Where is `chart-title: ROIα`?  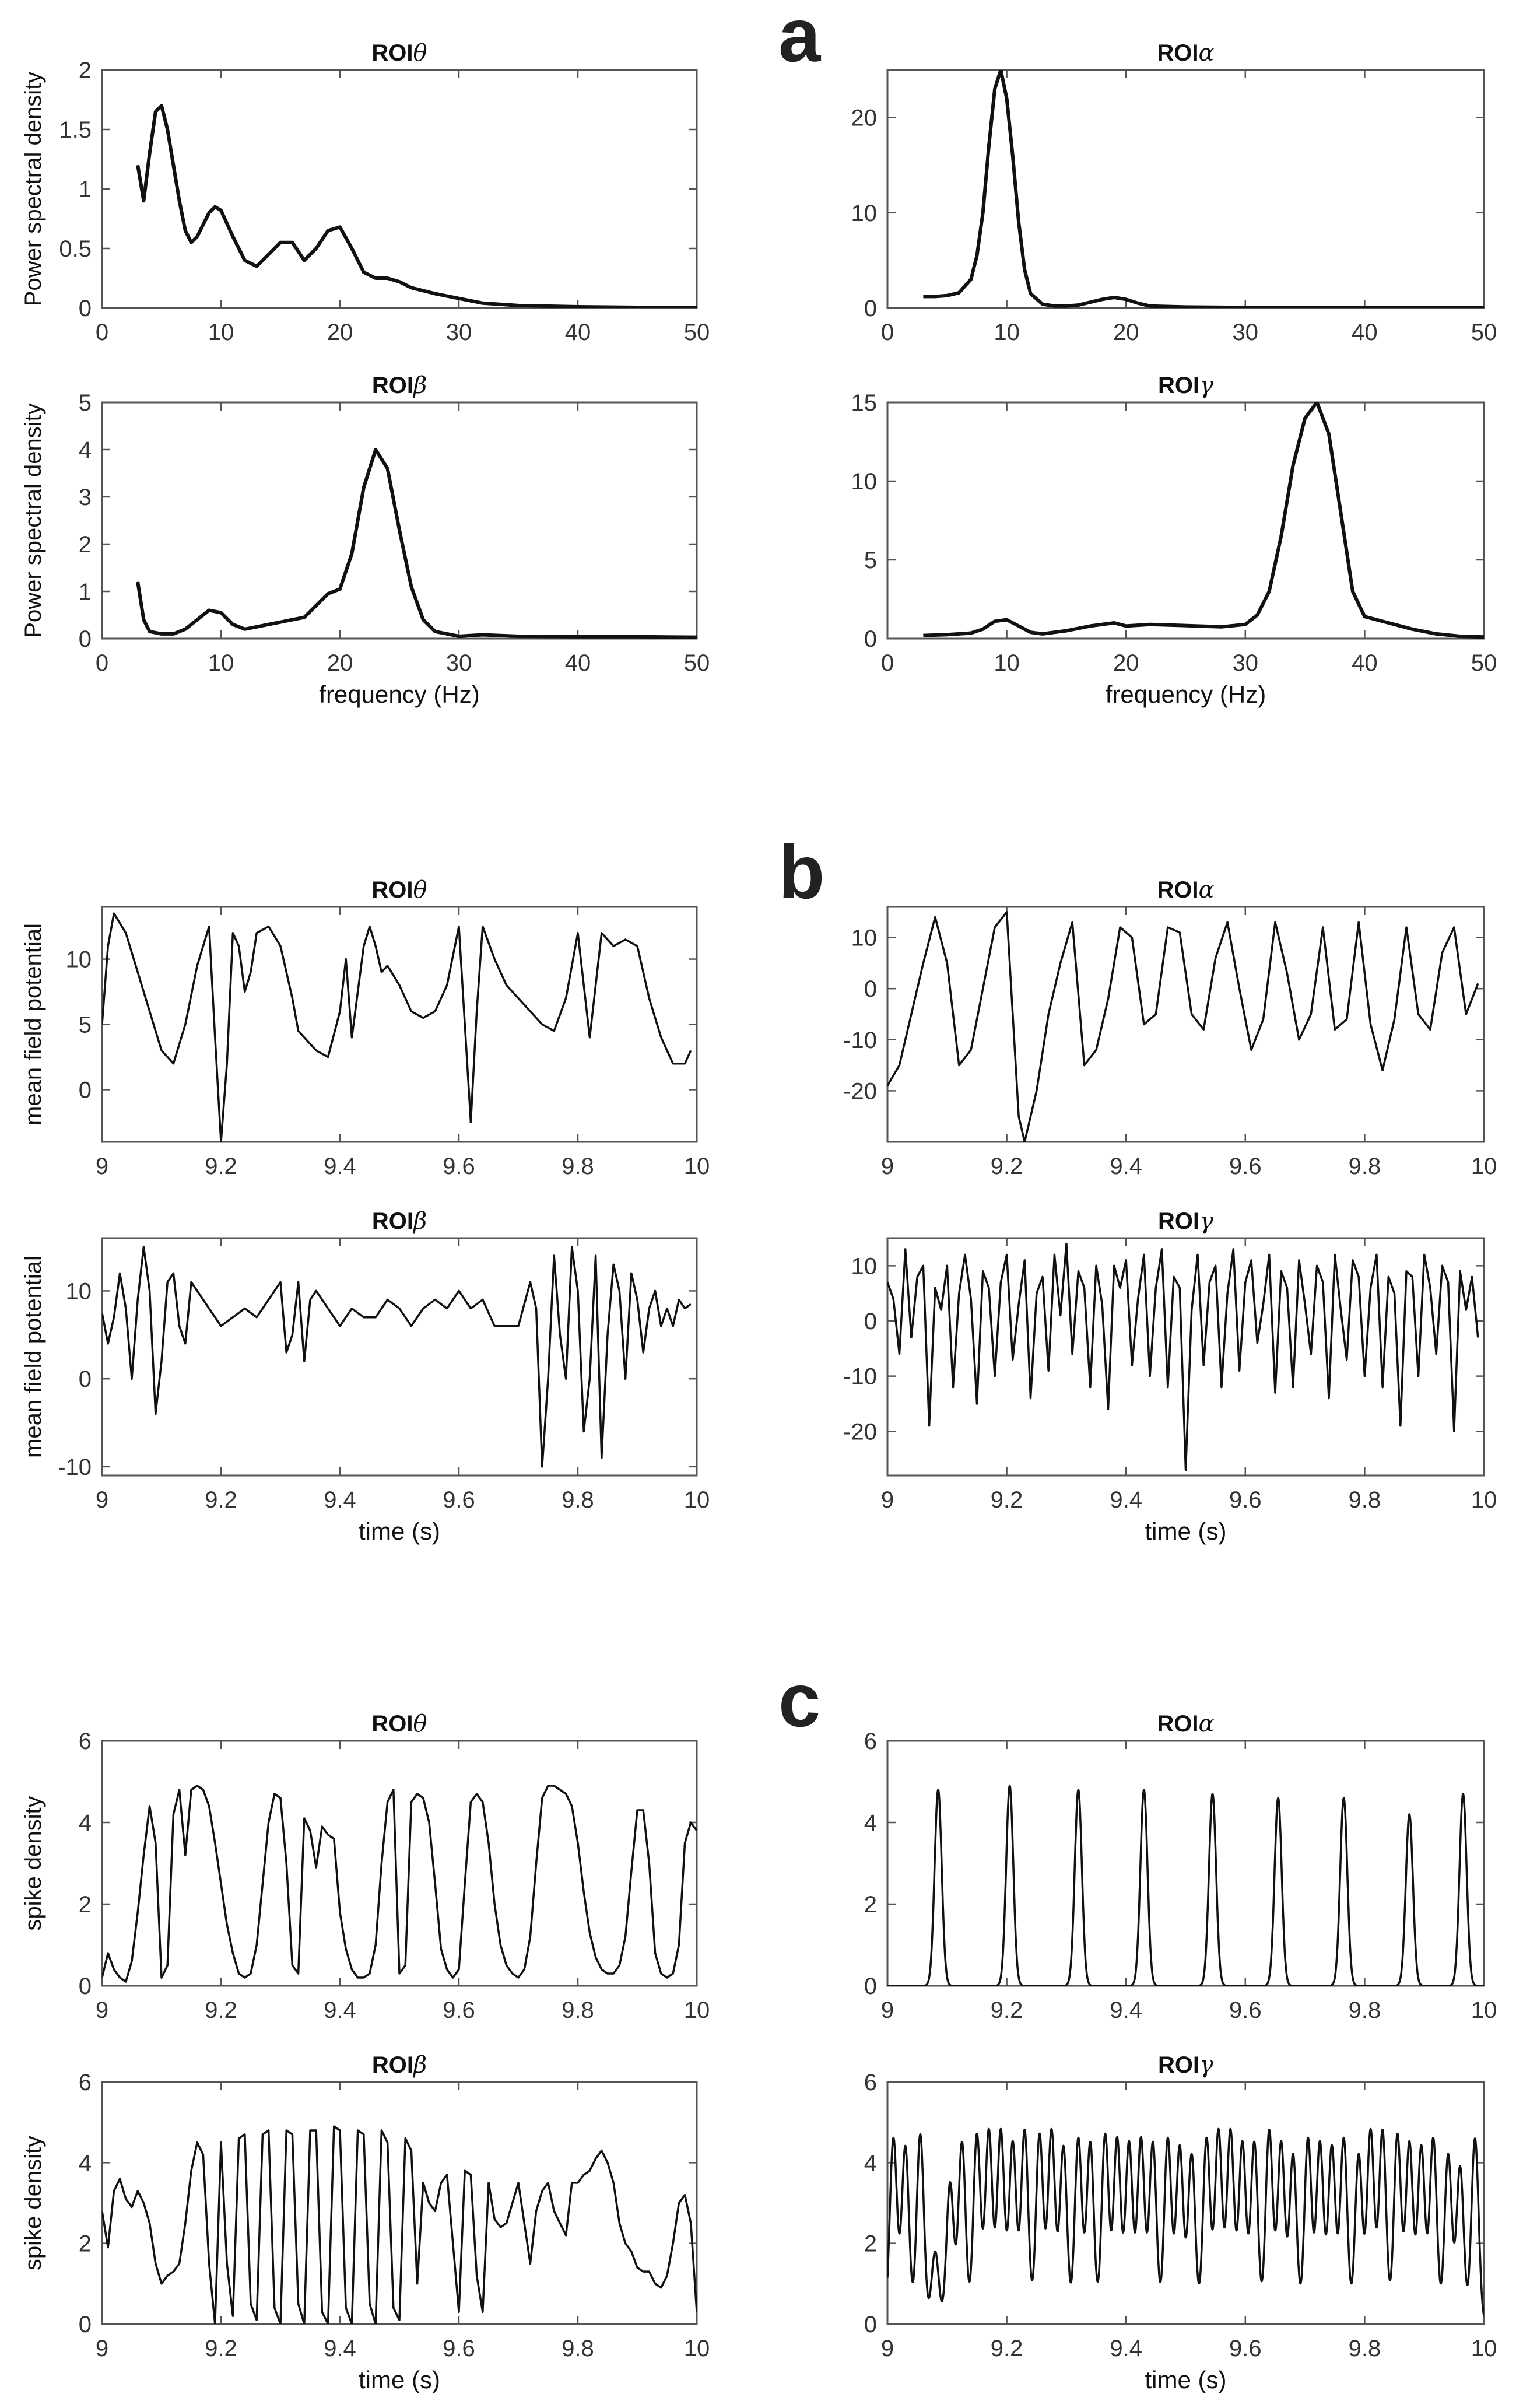 chart-title: ROIα is located at coordinates (1185, 890).